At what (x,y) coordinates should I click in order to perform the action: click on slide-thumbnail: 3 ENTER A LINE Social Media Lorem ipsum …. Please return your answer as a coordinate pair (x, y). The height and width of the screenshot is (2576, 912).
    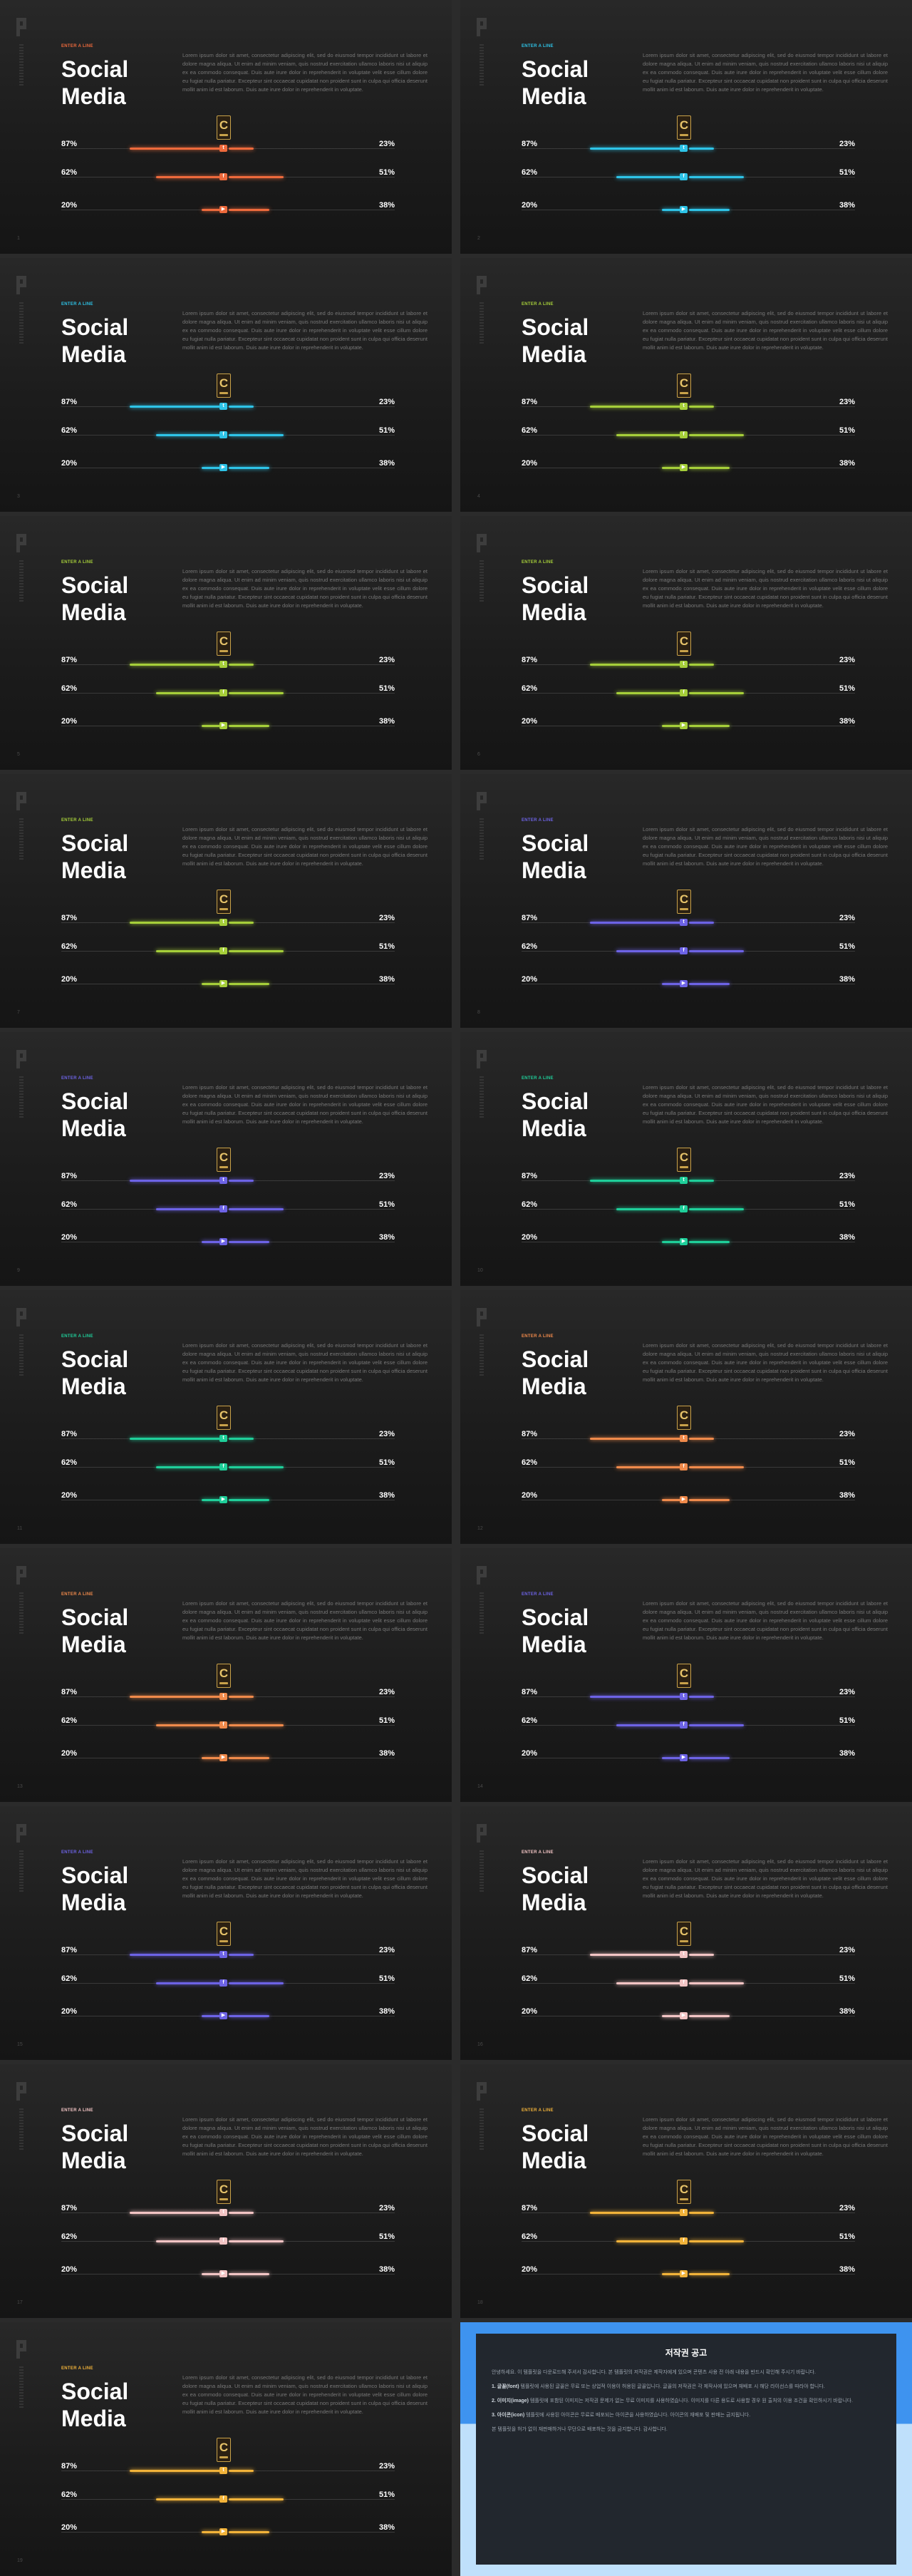
    Looking at the image, I should click on (226, 385).